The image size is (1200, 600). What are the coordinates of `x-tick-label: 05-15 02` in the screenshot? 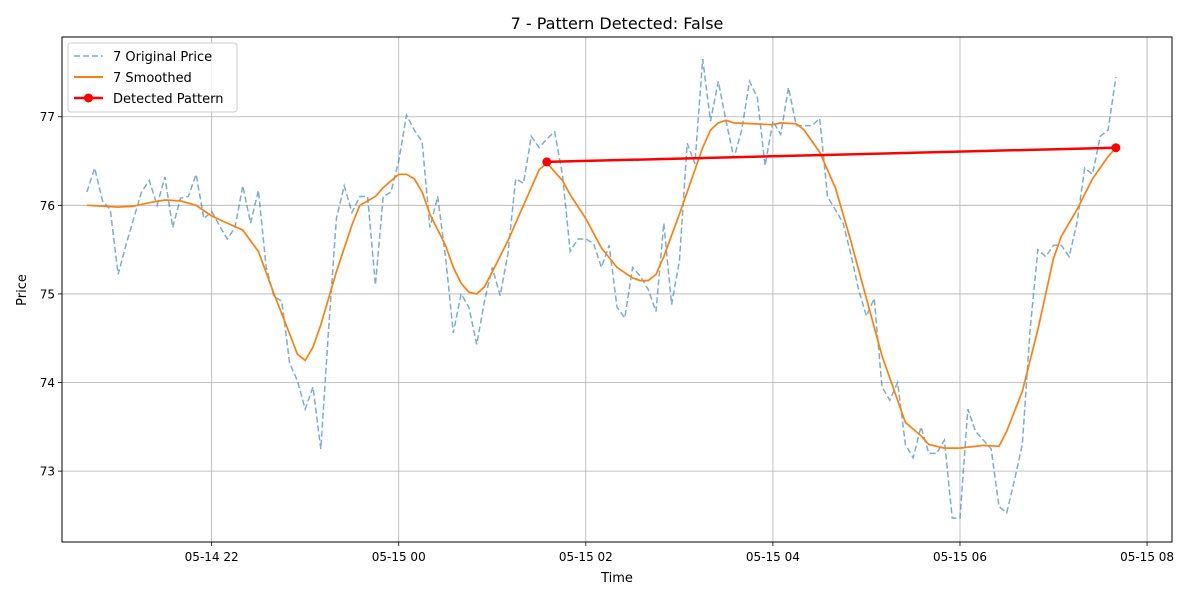 It's located at (586, 557).